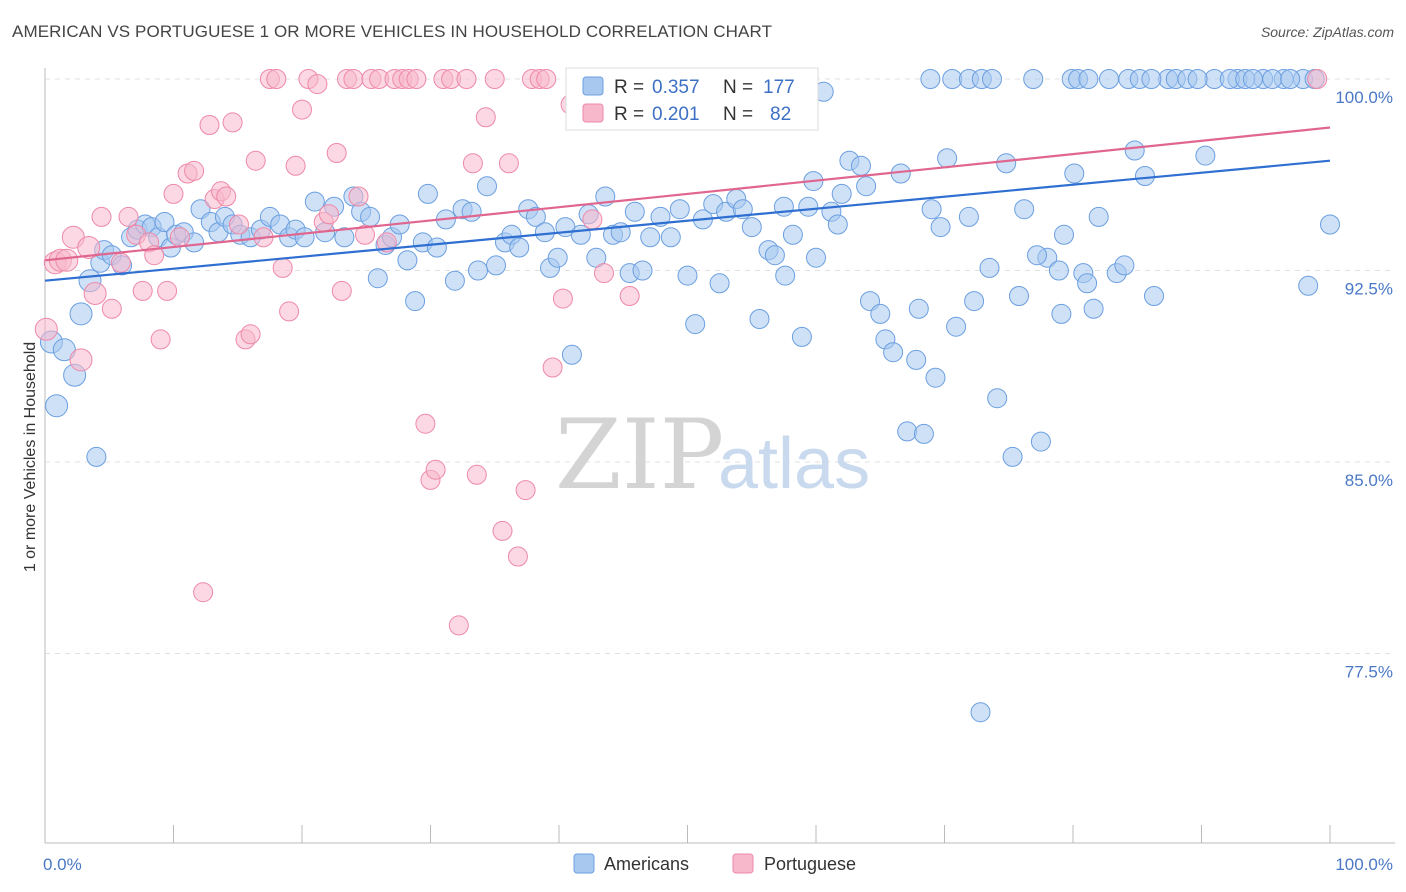 This screenshot has width=1406, height=892. What do you see at coordinates (738, 114) in the screenshot?
I see `legend-portuguese-n-label: N =` at bounding box center [738, 114].